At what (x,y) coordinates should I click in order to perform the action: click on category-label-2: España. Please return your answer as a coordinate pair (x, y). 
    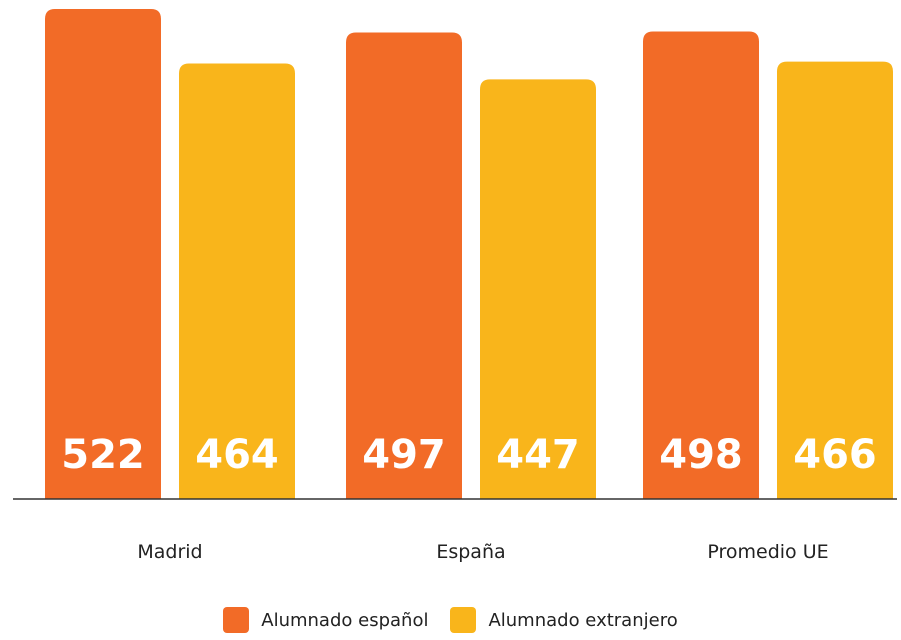
    Looking at the image, I should click on (470, 552).